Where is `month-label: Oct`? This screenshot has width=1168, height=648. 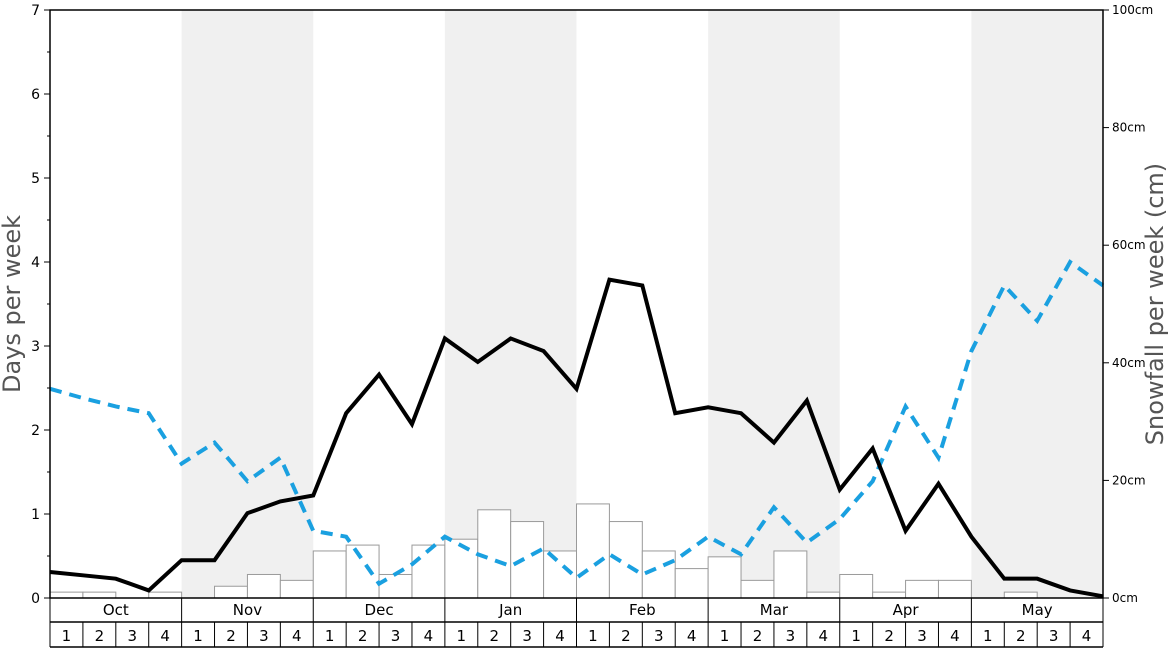 month-label: Oct is located at coordinates (116, 610).